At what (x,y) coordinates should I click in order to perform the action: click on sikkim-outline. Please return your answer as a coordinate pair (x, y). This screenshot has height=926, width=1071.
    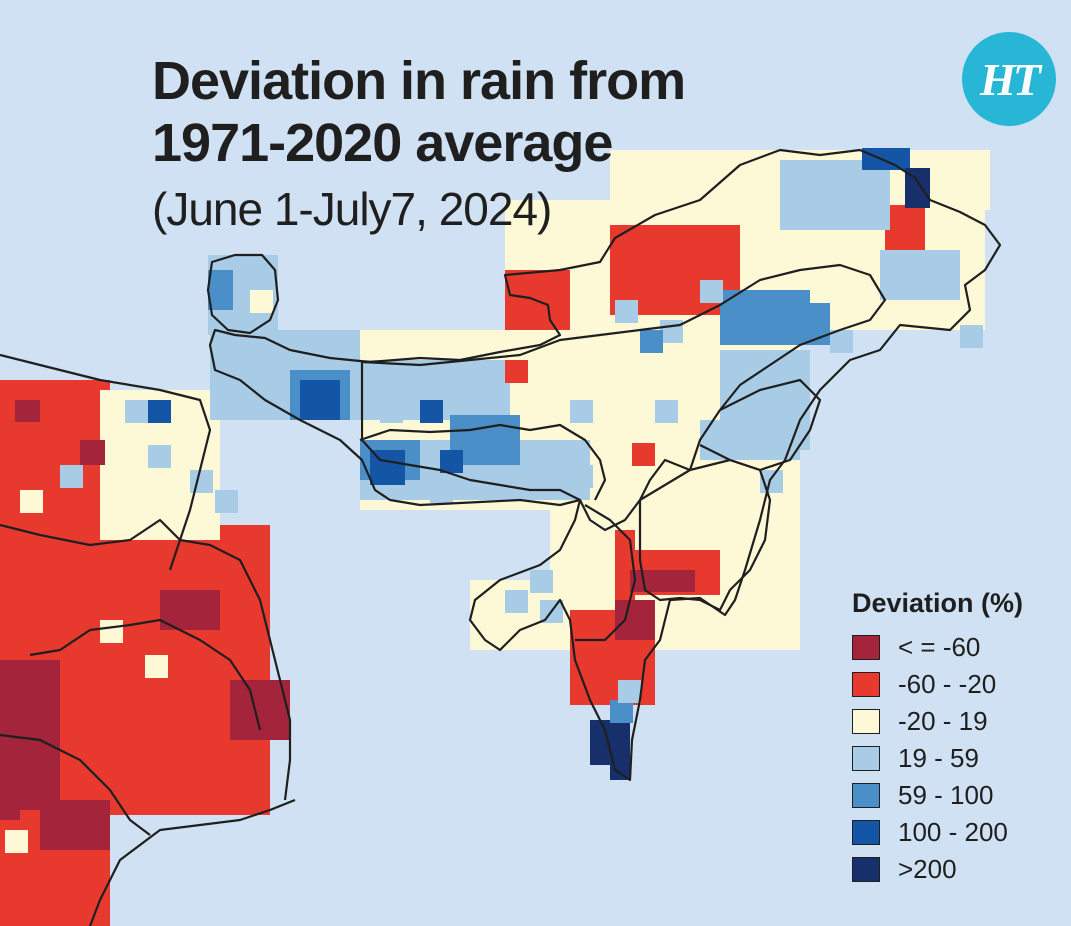
    Looking at the image, I should click on (243, 294).